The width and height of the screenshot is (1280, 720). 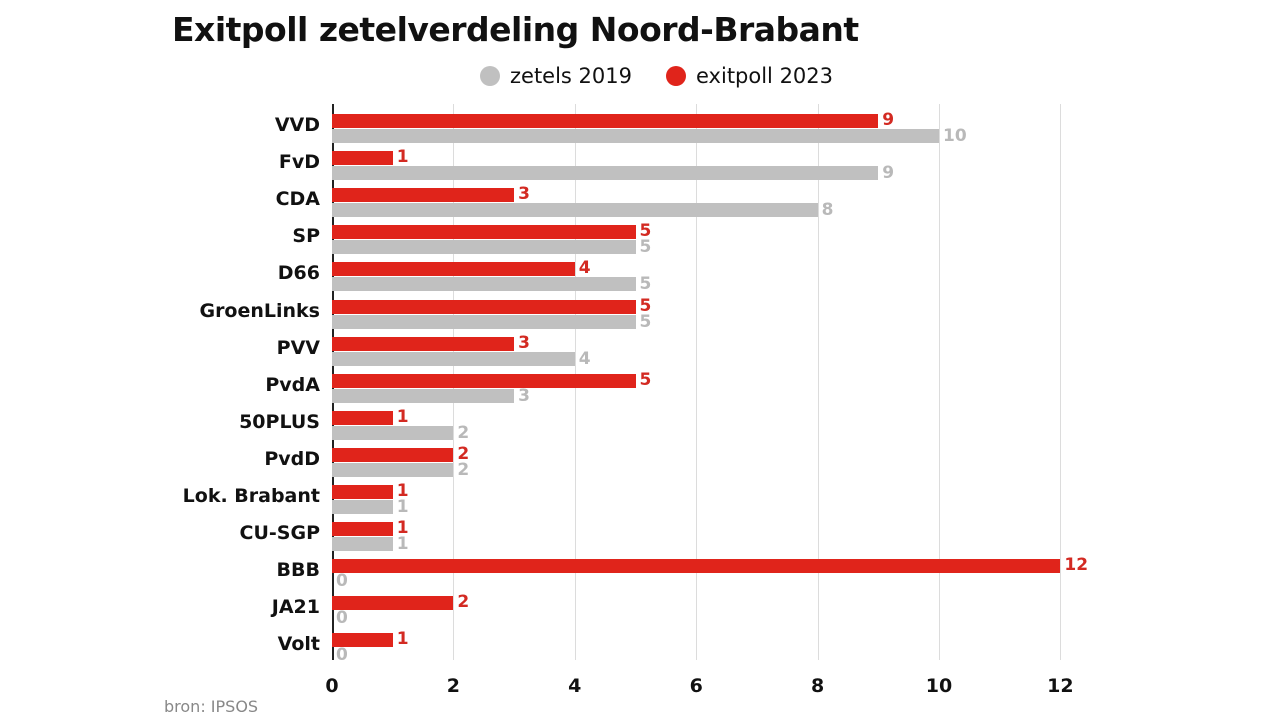 I want to click on bar-row: D66 4 5, so click(x=675, y=274).